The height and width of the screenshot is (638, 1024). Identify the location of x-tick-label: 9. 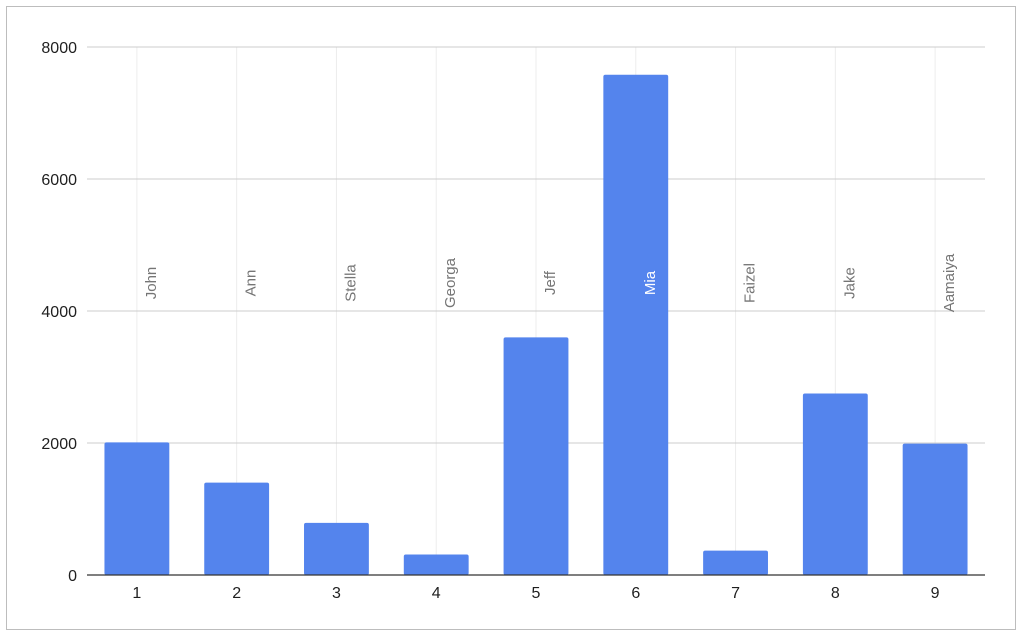
(935, 593).